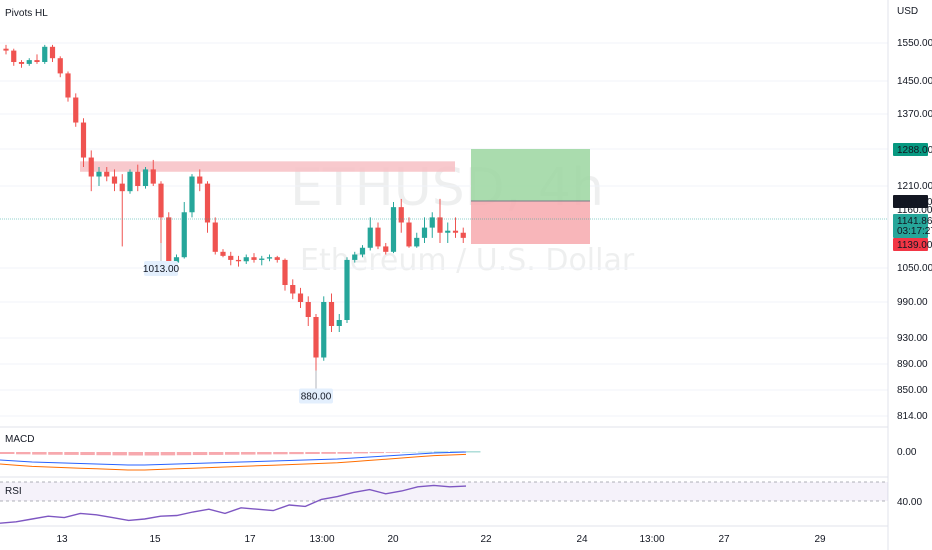  Describe the element at coordinates (238, 323) in the screenshot. I see `pivot-labels-layer: 1013.00 880.00` at that location.